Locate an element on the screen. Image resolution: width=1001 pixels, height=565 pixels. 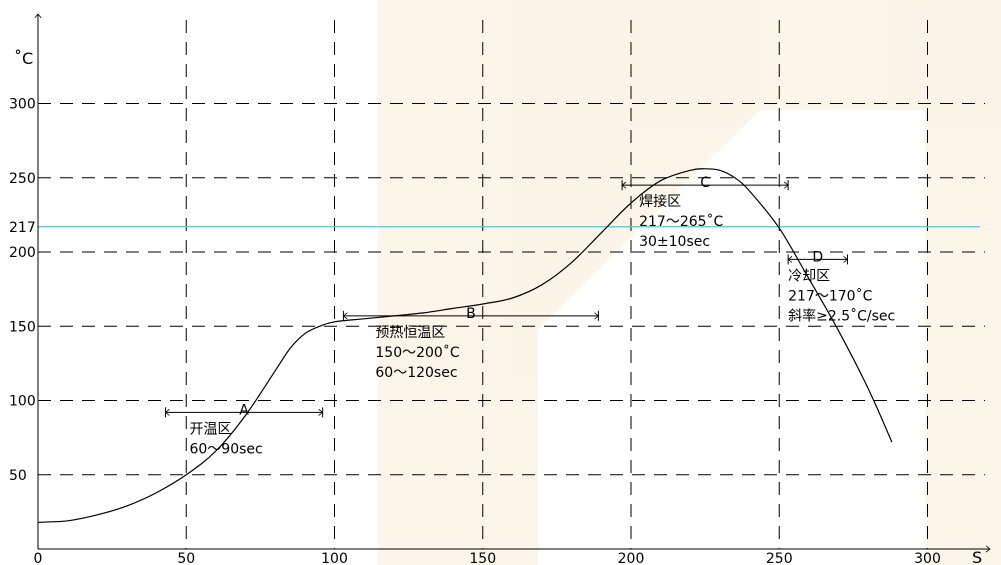
zone-description-line: 60～90sec is located at coordinates (225, 449).